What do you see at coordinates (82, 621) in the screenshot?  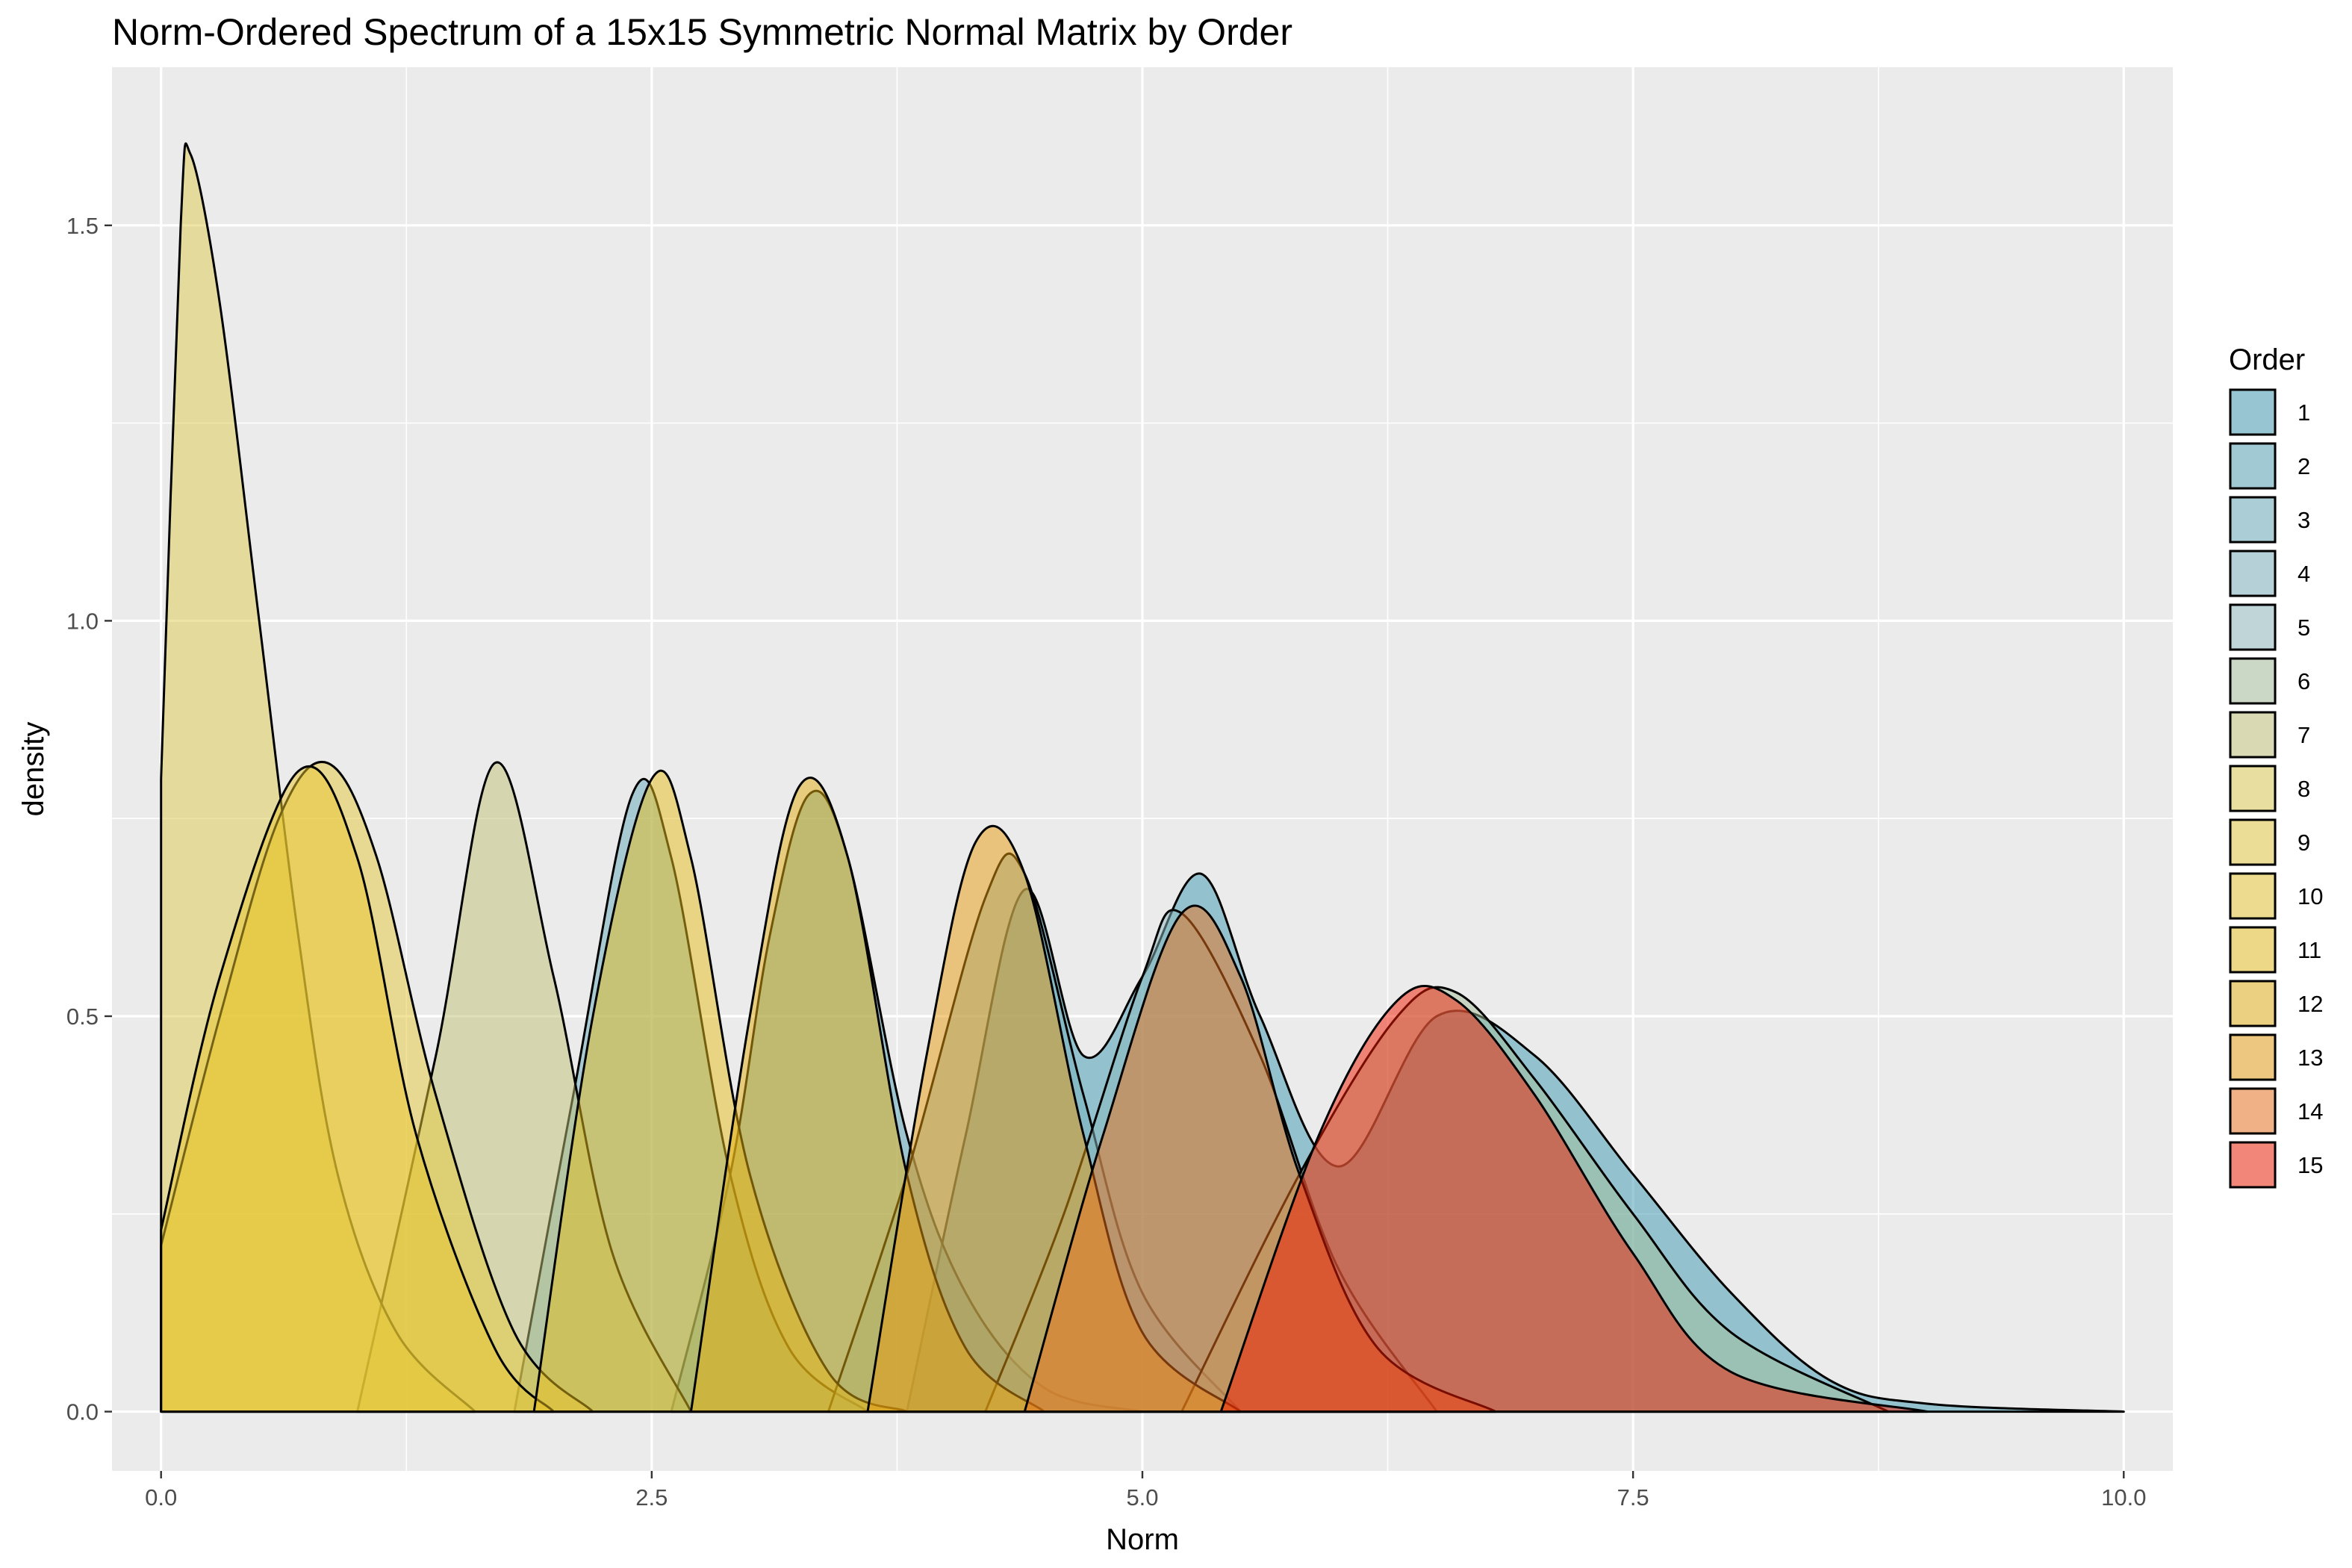 I see `y-tick-label: 1.0` at bounding box center [82, 621].